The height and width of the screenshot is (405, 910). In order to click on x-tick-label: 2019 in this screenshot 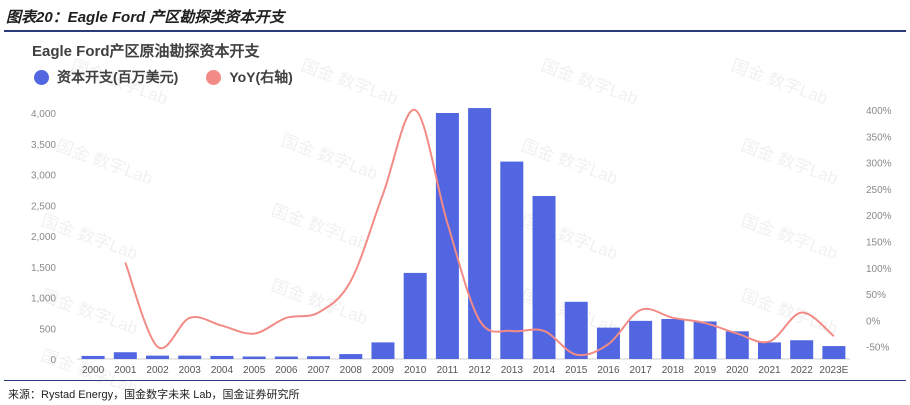, I will do `click(705, 370)`.